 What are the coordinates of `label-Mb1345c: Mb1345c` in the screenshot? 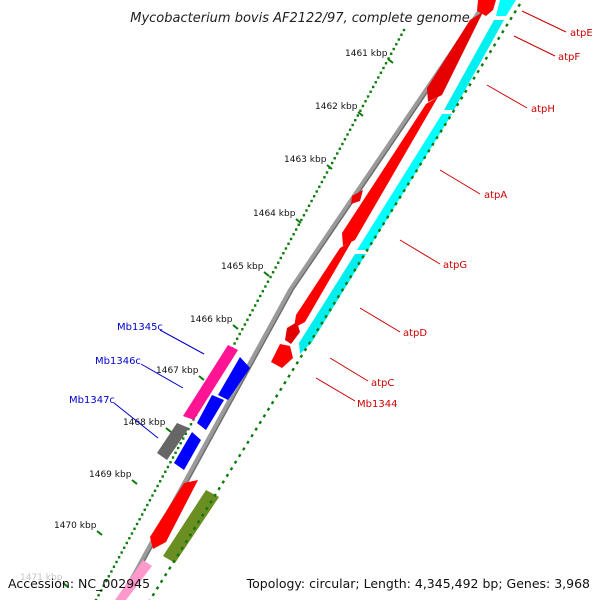 It's located at (140, 327).